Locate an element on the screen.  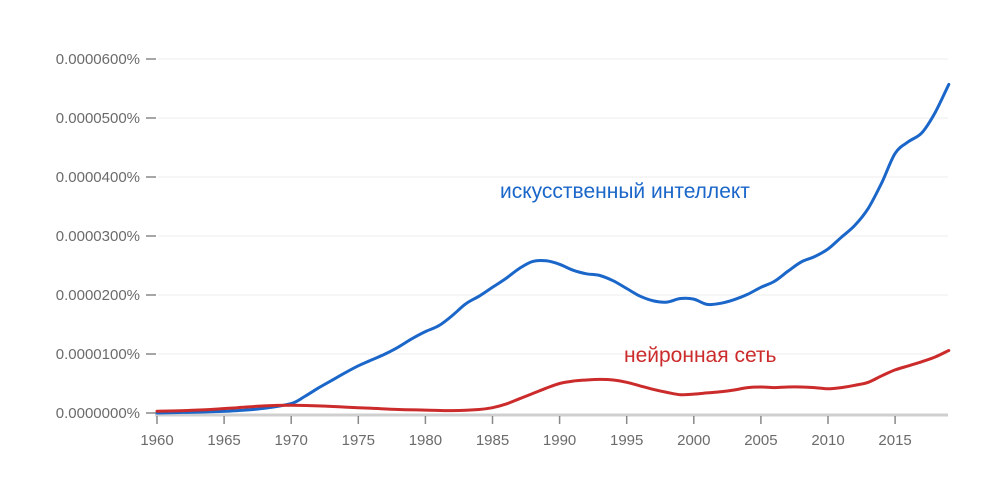
x-tick-label: 2010 is located at coordinates (827, 440).